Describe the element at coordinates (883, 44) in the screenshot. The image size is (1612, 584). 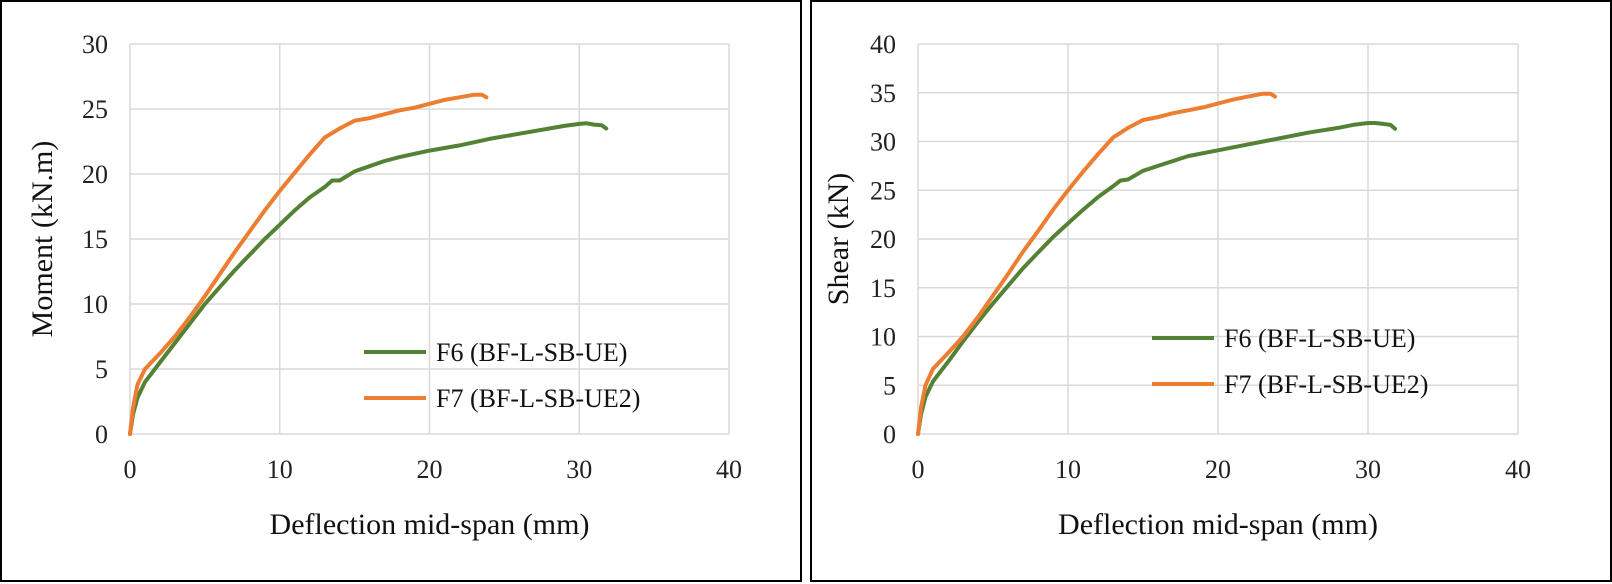
I see `y-tick-label: 40` at that location.